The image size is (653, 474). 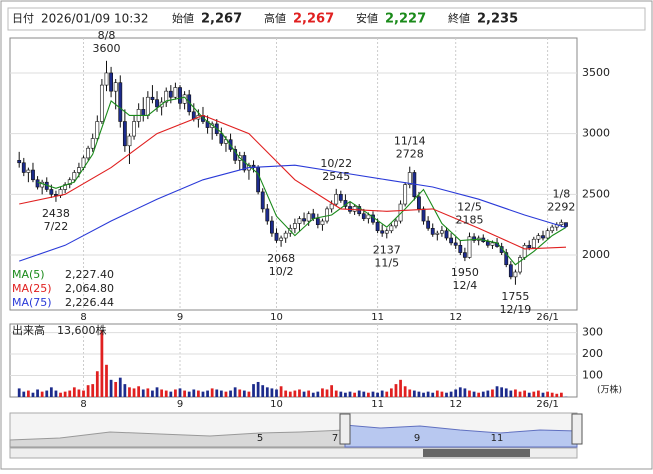 What do you see at coordinates (547, 404) in the screenshot?
I see `x-tick-label: 26/1` at bounding box center [547, 404].